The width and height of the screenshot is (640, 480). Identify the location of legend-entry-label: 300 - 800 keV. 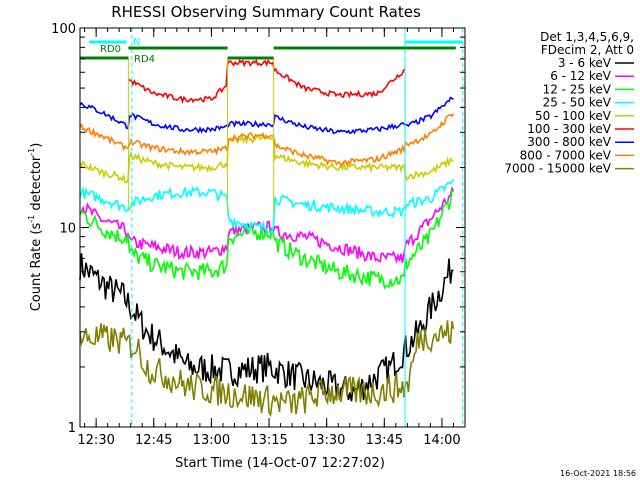
(569, 142).